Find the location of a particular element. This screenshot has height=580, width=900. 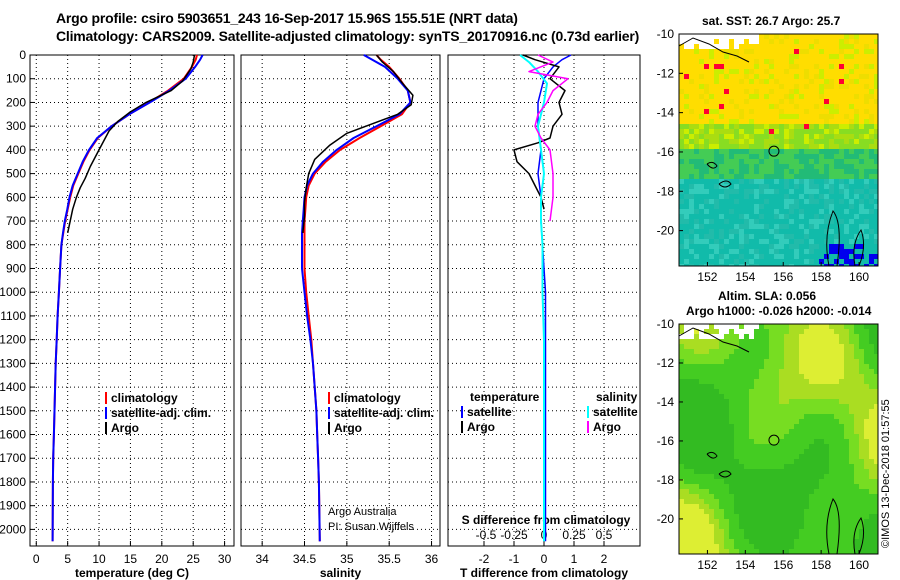

temperature-series-argo is located at coordinates (131, 144).